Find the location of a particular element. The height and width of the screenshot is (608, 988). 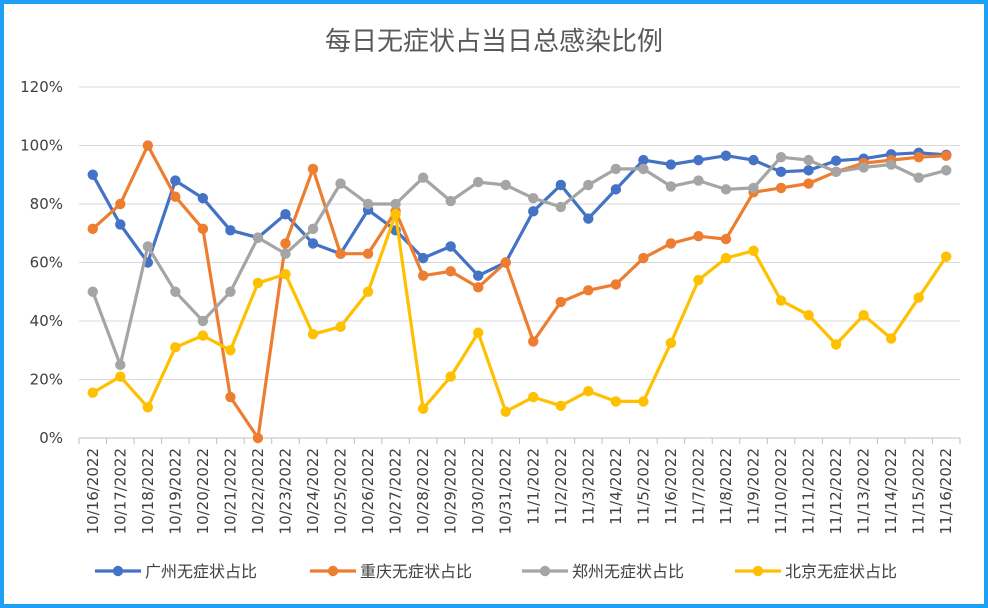

x-tick-label: 11/10/2022 is located at coordinates (781, 491).